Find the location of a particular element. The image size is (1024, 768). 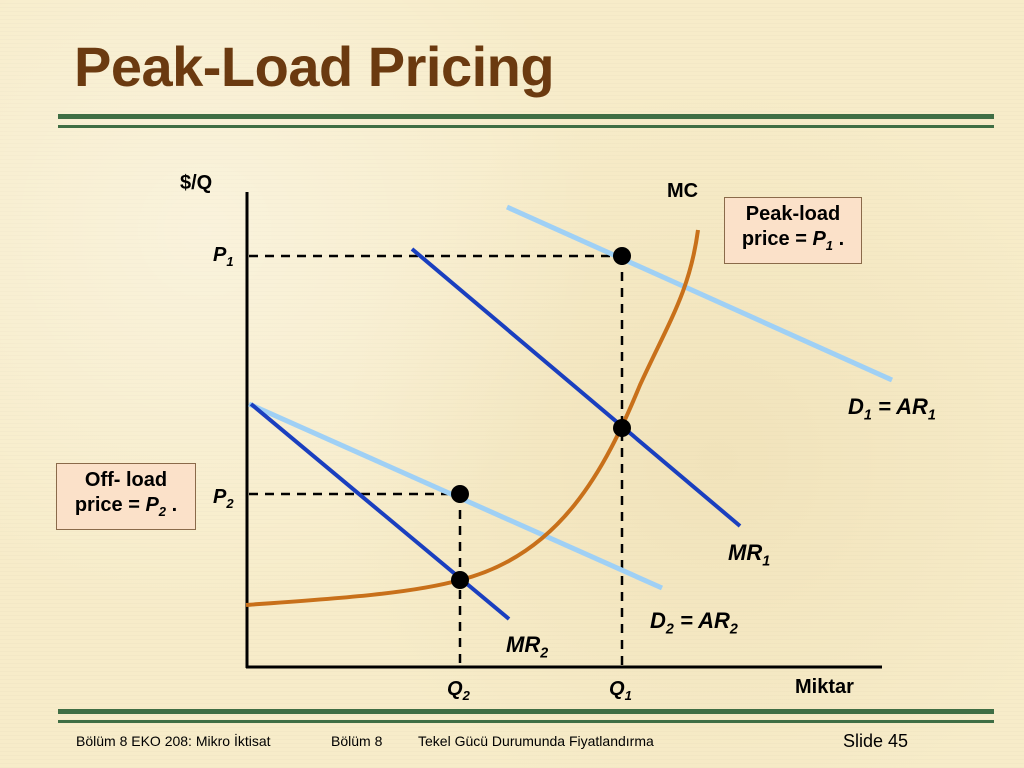

peak-load-callout: Peak-load price = P1 . is located at coordinates (793, 230).